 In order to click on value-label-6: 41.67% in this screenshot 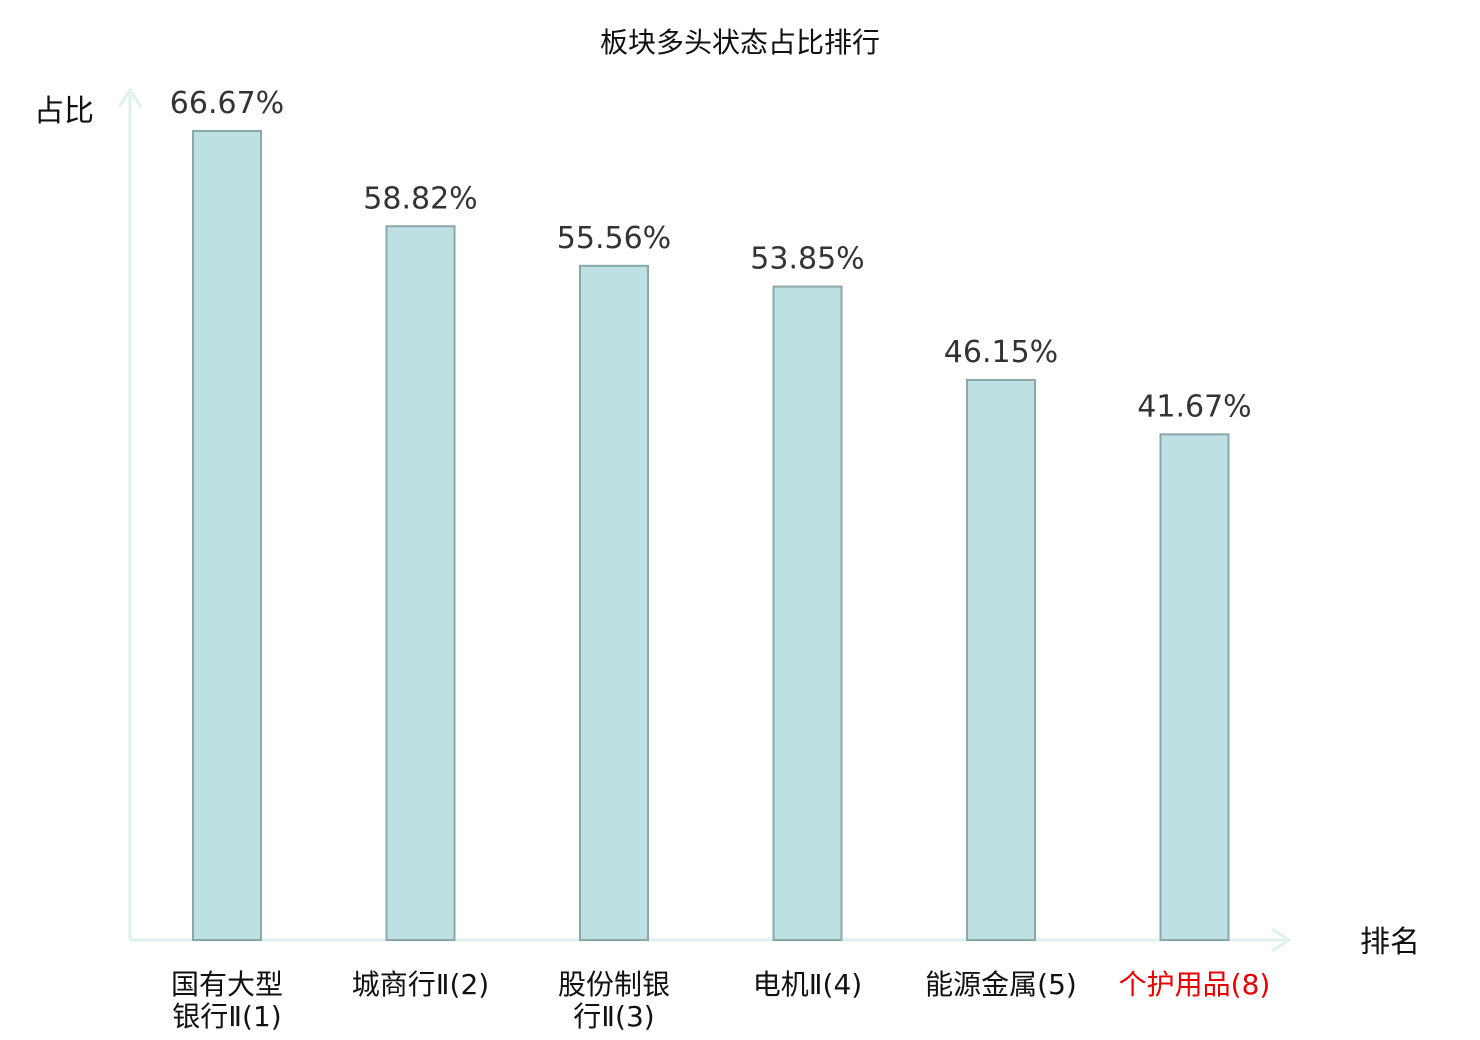, I will do `click(1194, 406)`.